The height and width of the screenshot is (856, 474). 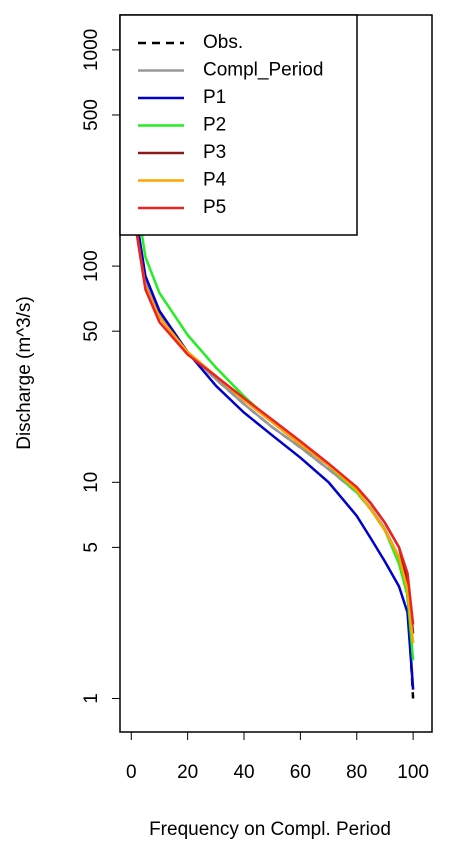 What do you see at coordinates (356, 772) in the screenshot?
I see `x-tick-label: 80` at bounding box center [356, 772].